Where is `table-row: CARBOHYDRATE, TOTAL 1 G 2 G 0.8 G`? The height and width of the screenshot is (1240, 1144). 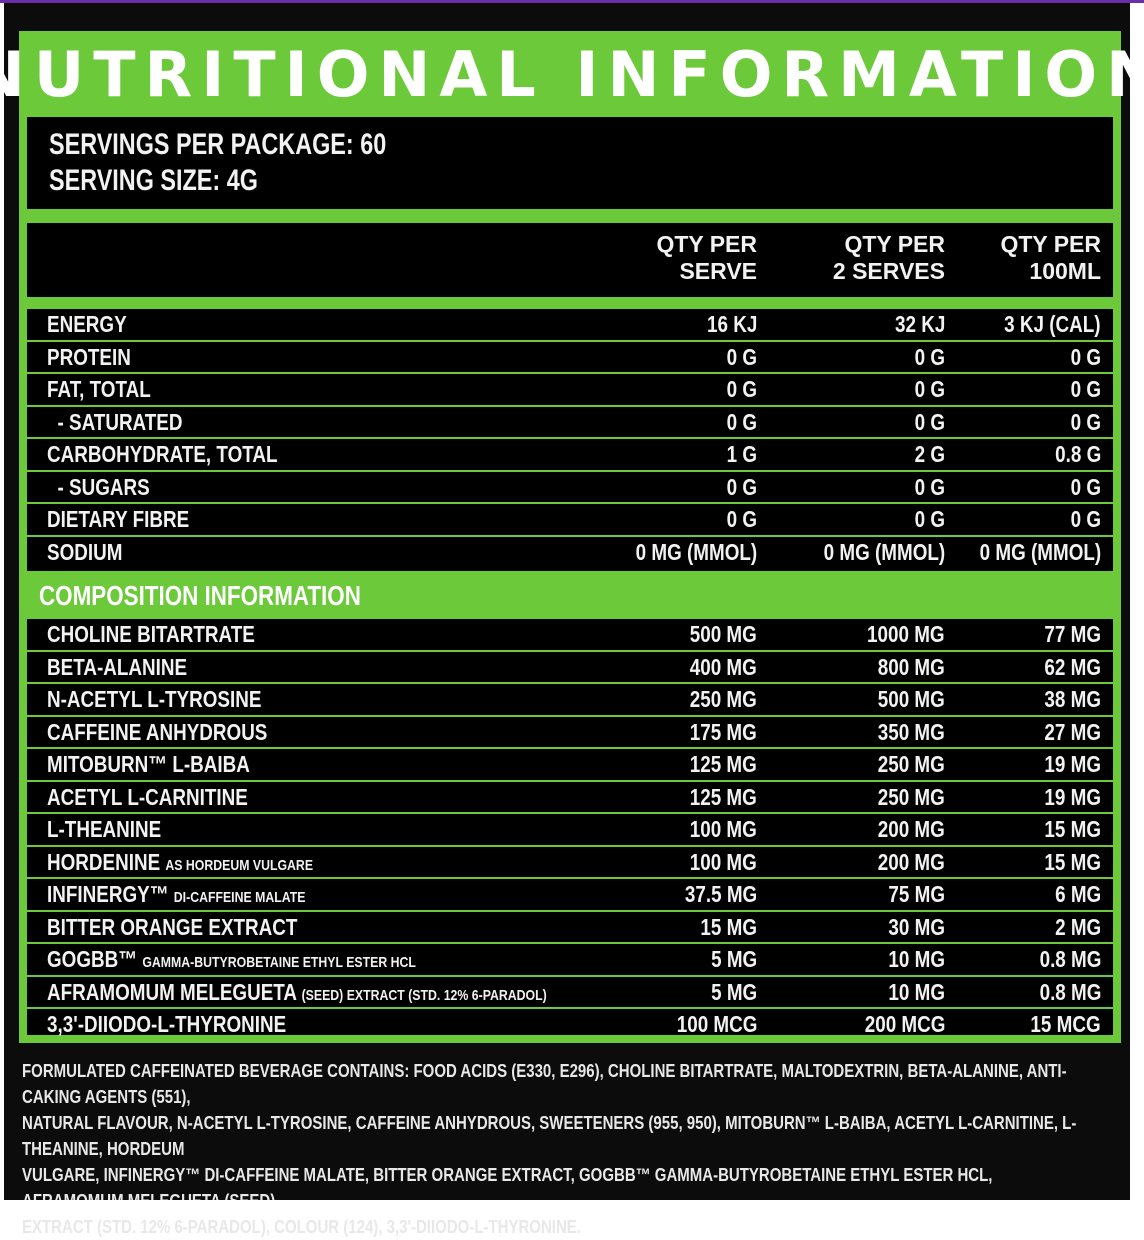 table-row: CARBOHYDRATE, TOTAL 1 G 2 G 0.8 G is located at coordinates (570, 455).